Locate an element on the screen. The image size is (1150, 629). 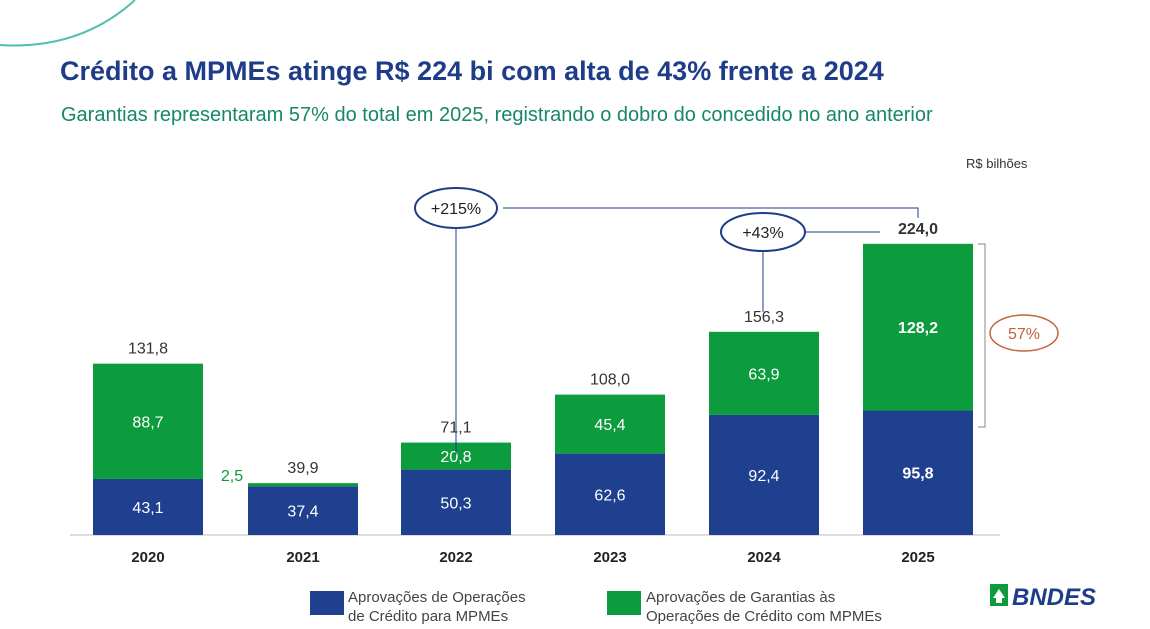
bar-credit-2021 is located at coordinates (303, 510).